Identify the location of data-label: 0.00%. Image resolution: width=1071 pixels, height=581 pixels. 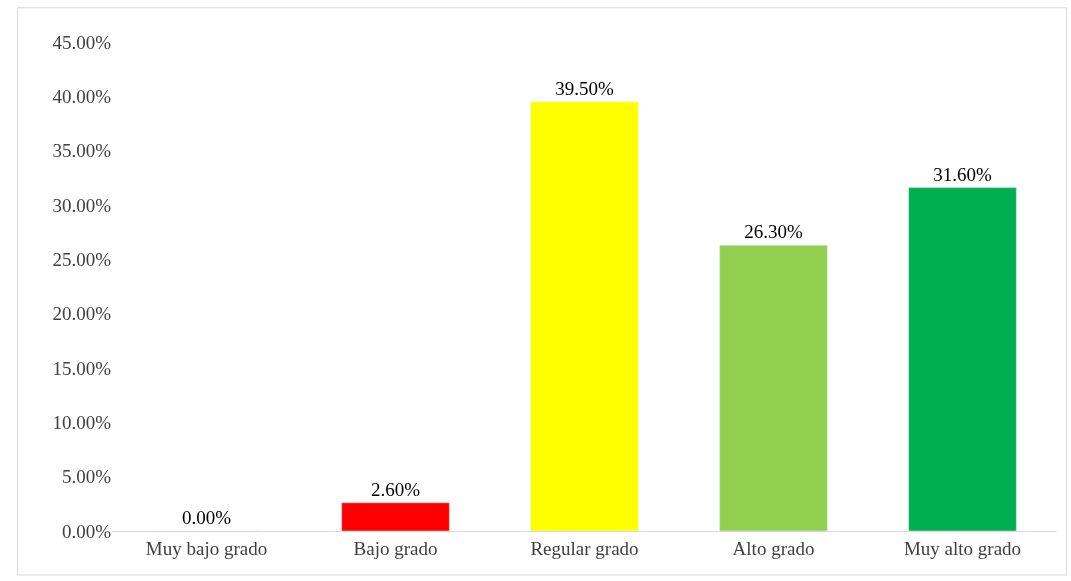
(206, 517).